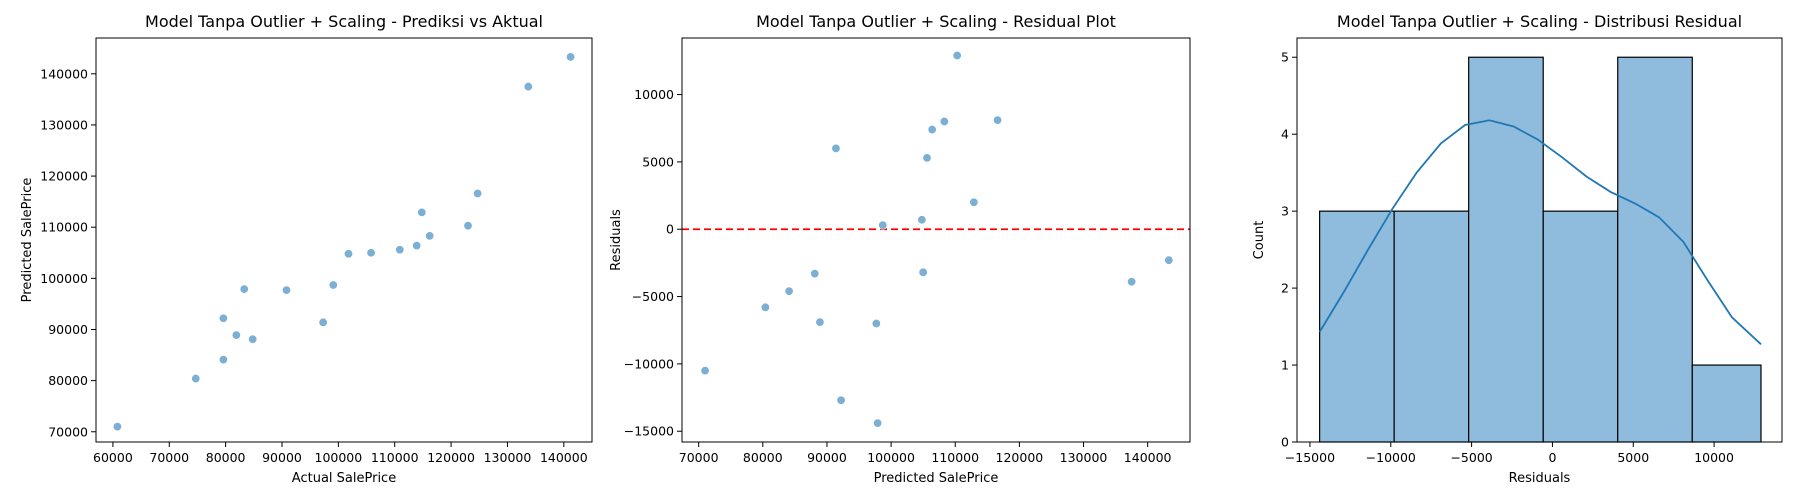 Image resolution: width=1800 pixels, height=500 pixels. Describe the element at coordinates (1714, 457) in the screenshot. I see `x-tick-label: 10000` at that location.